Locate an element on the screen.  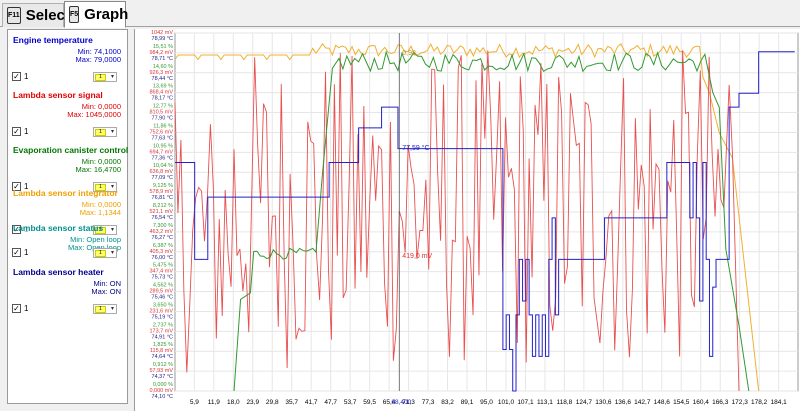
y-label-red: 810,5 mV is located at coordinates (161, 113).